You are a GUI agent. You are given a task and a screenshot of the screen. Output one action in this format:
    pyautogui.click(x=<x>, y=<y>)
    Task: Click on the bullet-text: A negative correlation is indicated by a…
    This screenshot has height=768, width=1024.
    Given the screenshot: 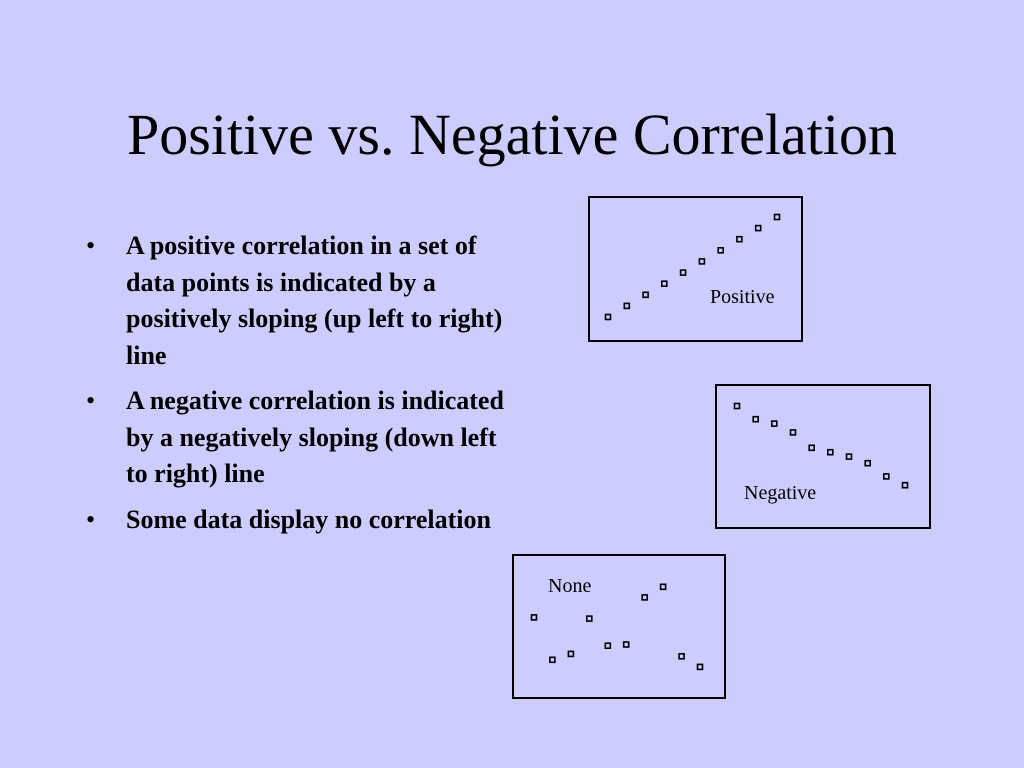 What is the action you would take?
    pyautogui.click(x=315, y=437)
    